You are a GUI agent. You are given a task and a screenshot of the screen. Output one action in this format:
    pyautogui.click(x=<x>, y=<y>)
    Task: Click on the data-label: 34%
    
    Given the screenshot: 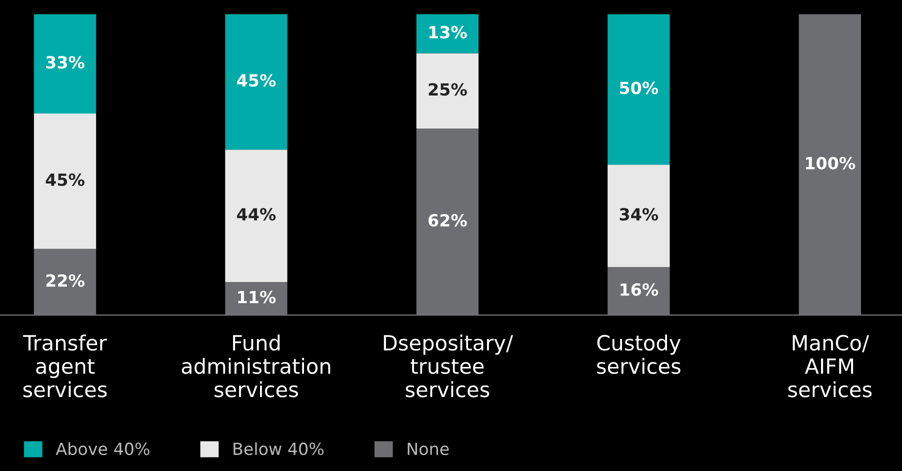 What is the action you would take?
    pyautogui.click(x=639, y=214)
    